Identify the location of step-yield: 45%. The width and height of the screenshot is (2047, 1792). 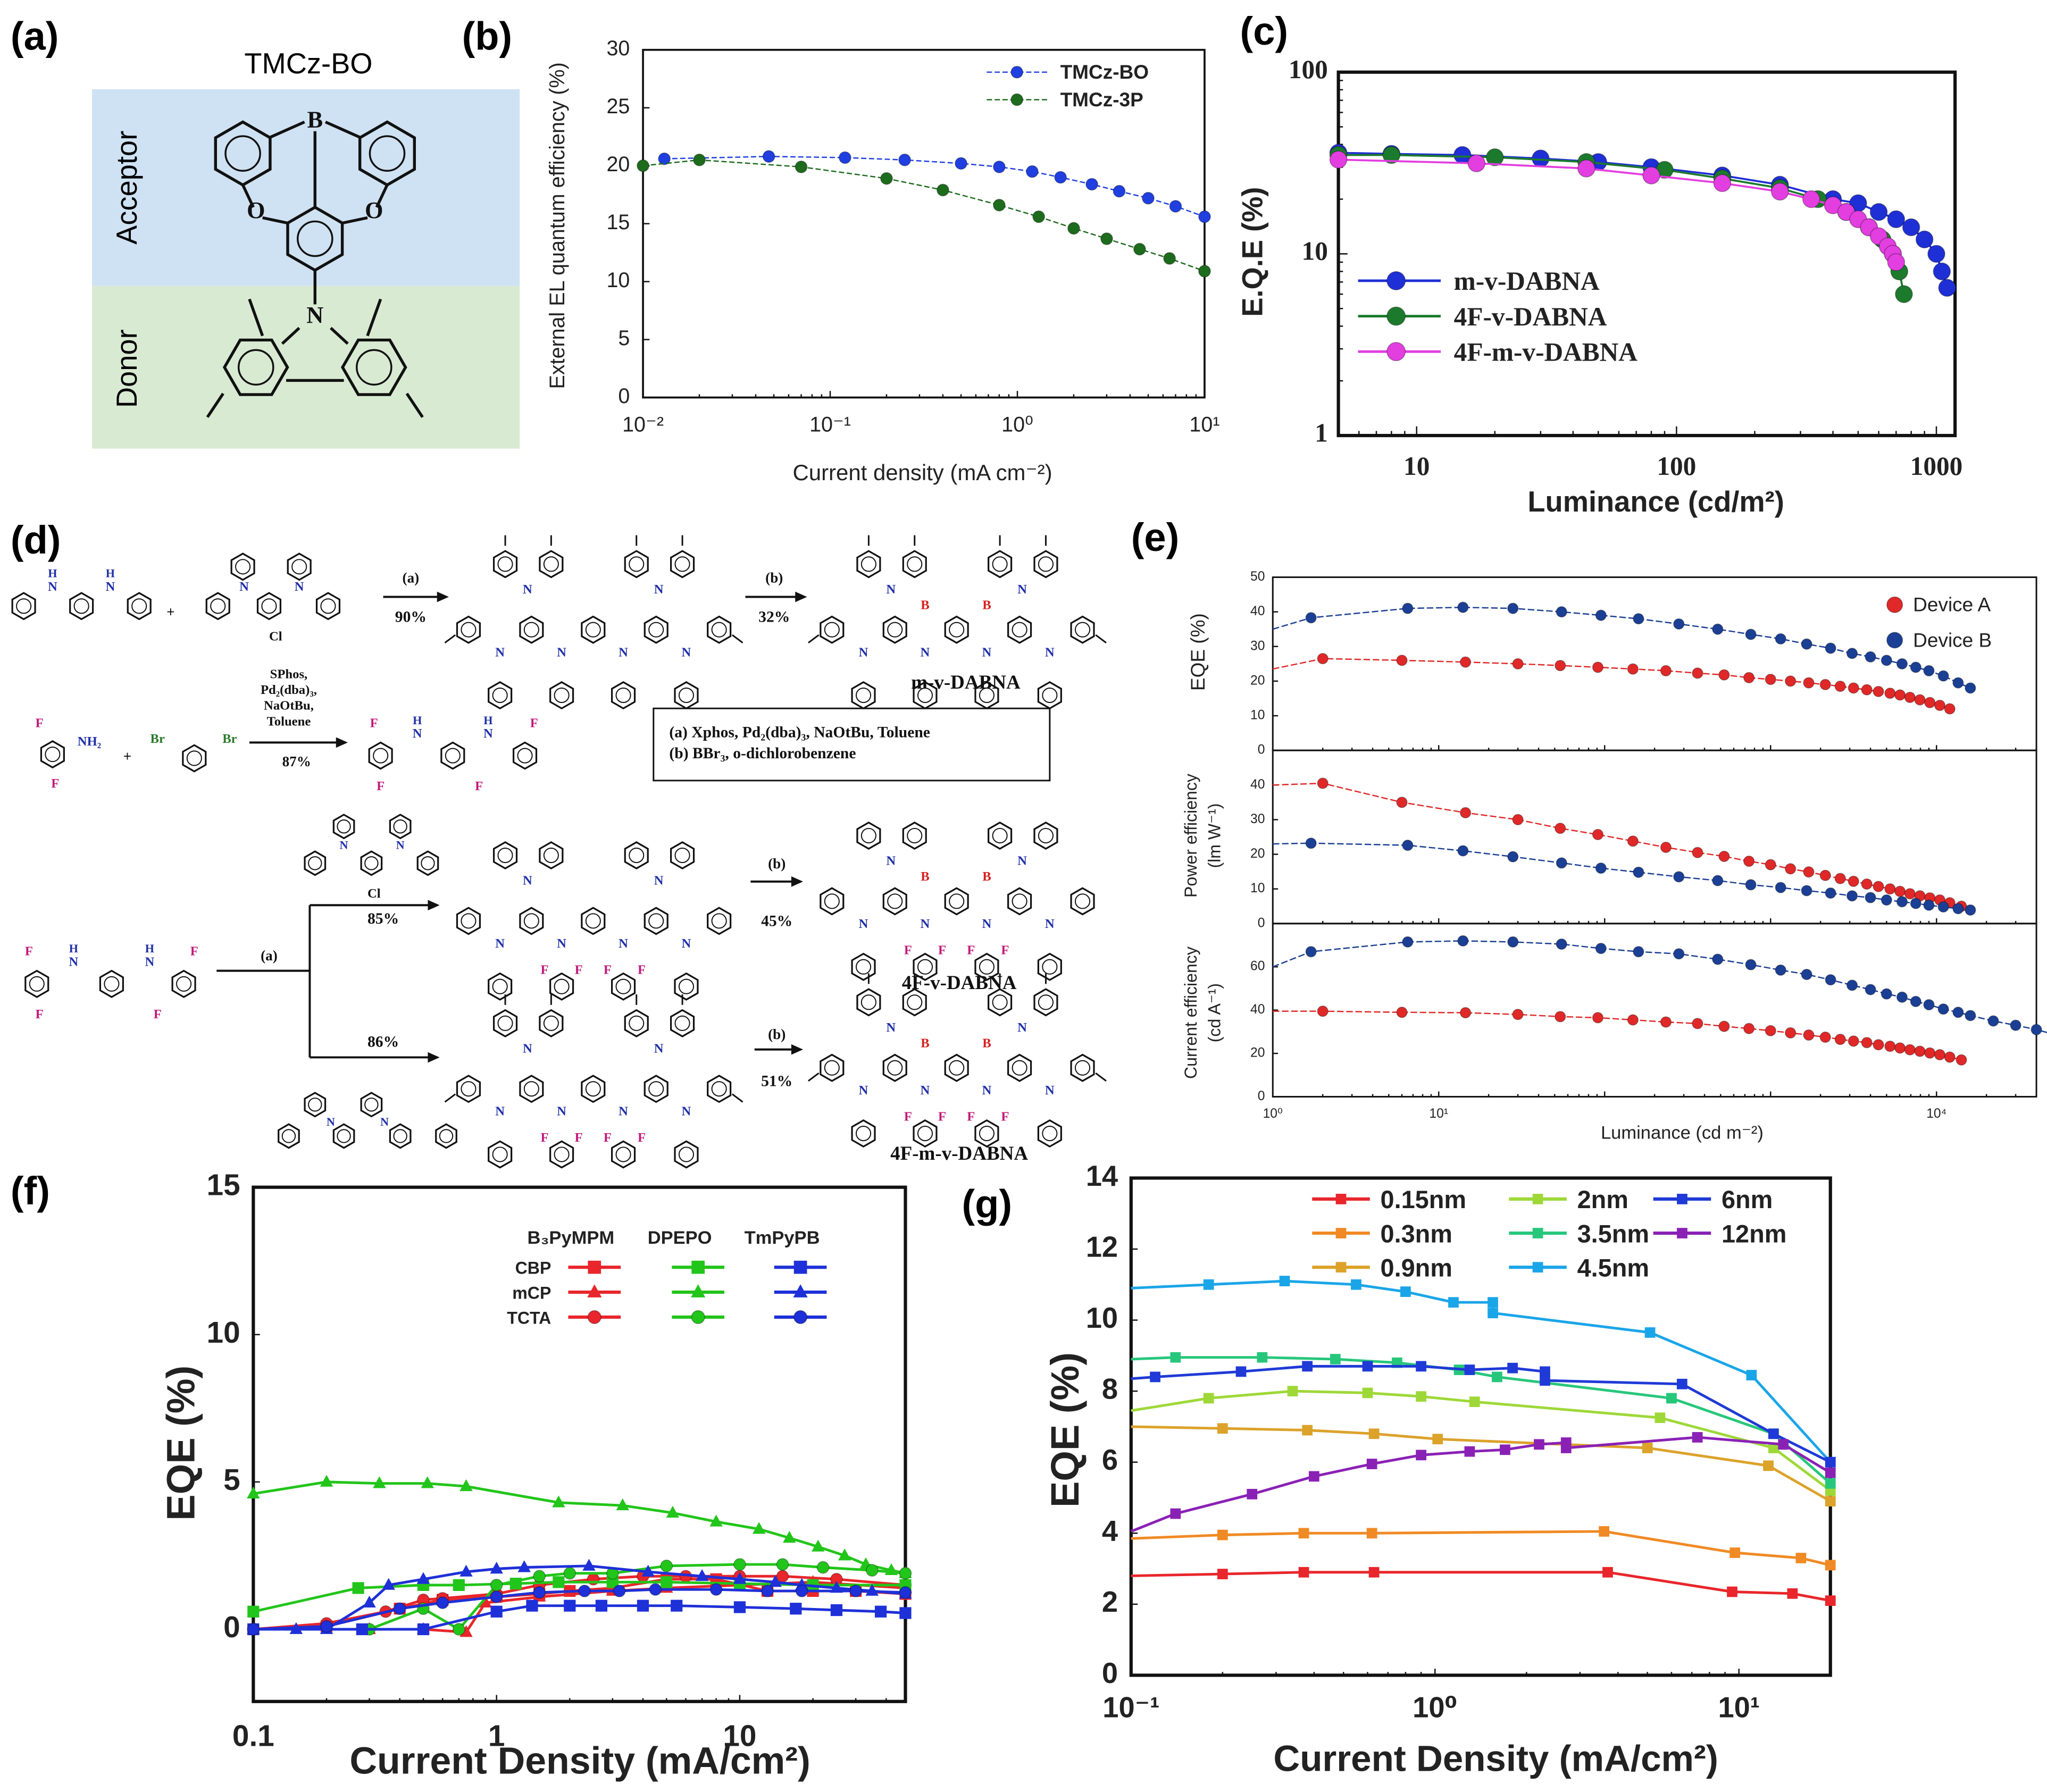
(776, 921).